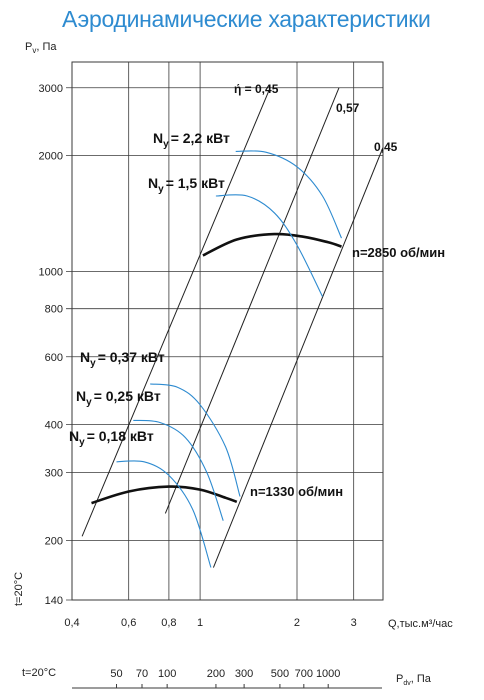  I want to click on dynamic-pressure-tick-label: 700, so click(304, 674).